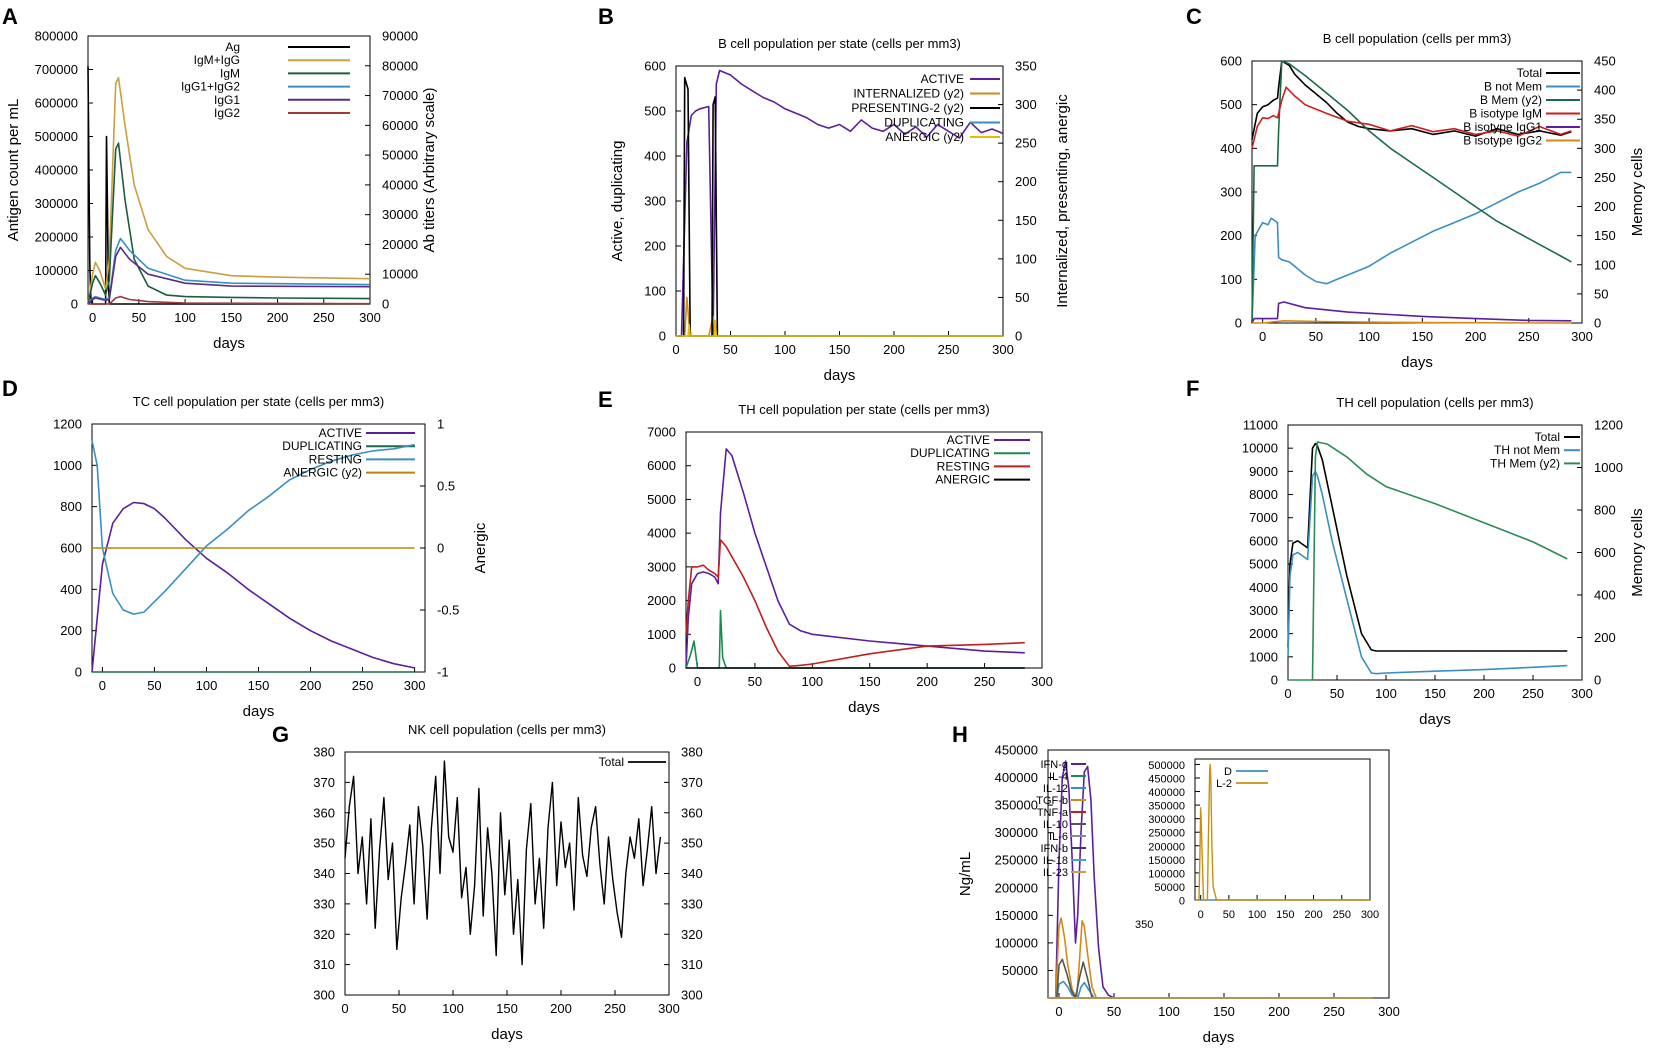 Image resolution: width=1658 pixels, height=1061 pixels. I want to click on series-line-igm, so click(229, 223).